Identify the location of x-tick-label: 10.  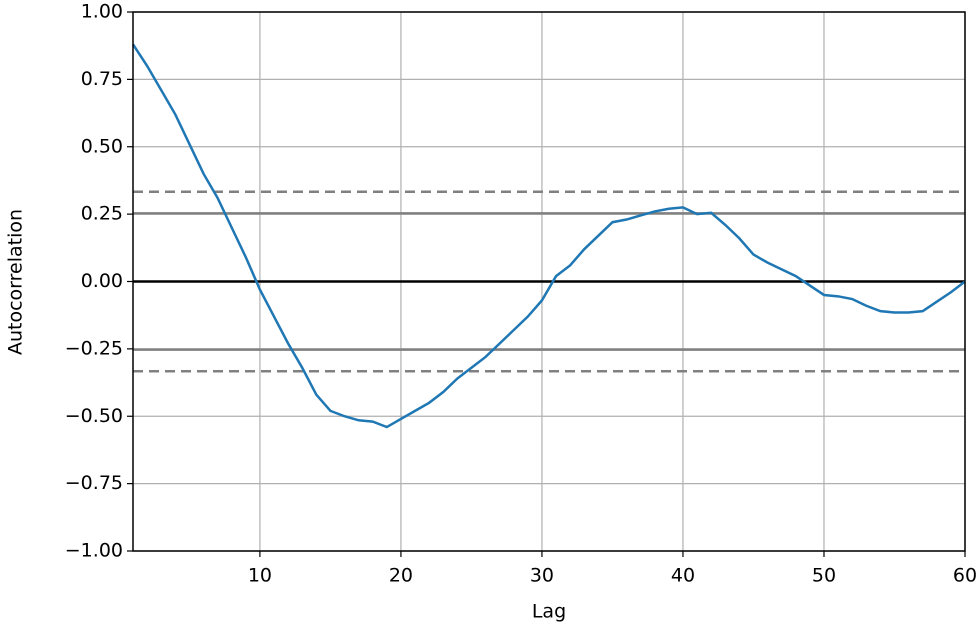
(260, 576).